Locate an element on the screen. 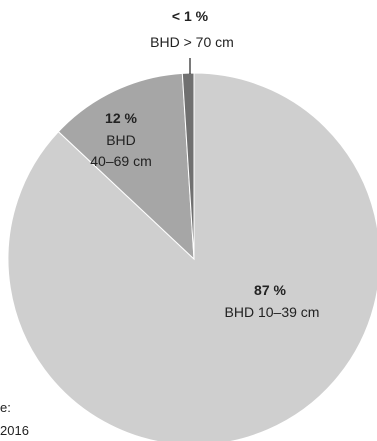 This screenshot has width=377, height=441. slice-12-percent: 12 % is located at coordinates (121, 118).